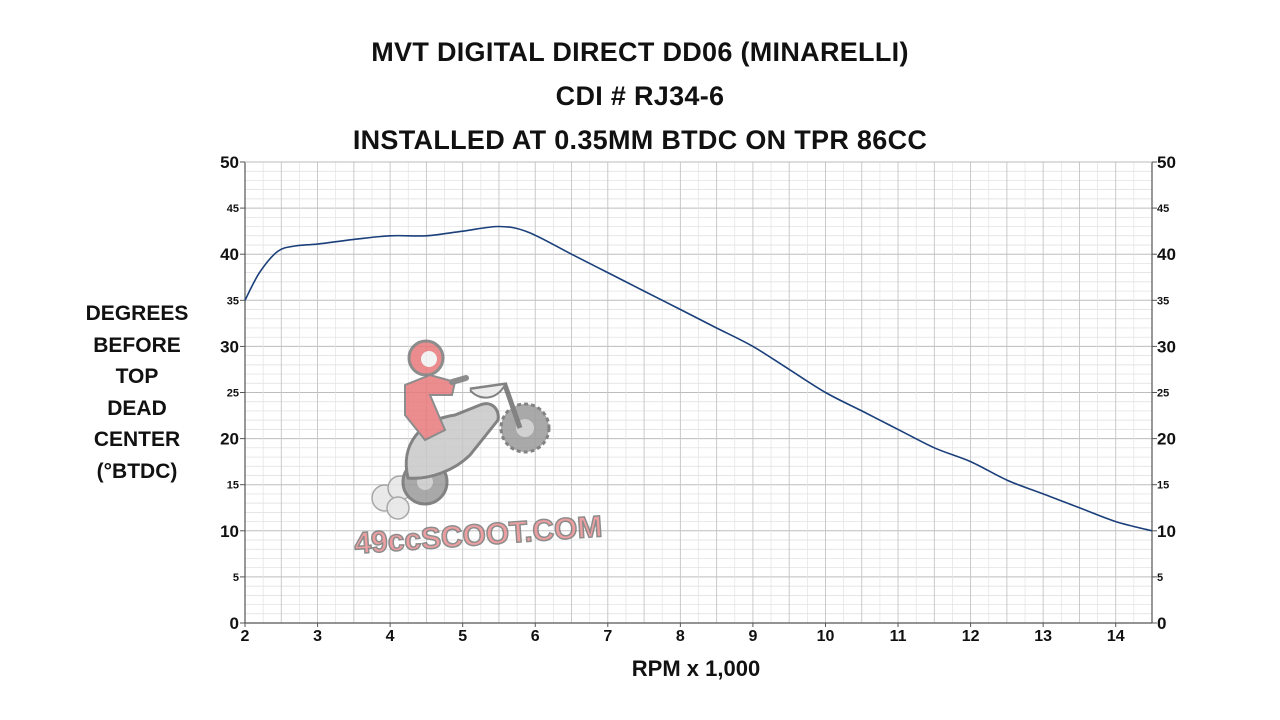 This screenshot has height=720, width=1280. Describe the element at coordinates (898, 636) in the screenshot. I see `x-tick-label: 11` at that location.